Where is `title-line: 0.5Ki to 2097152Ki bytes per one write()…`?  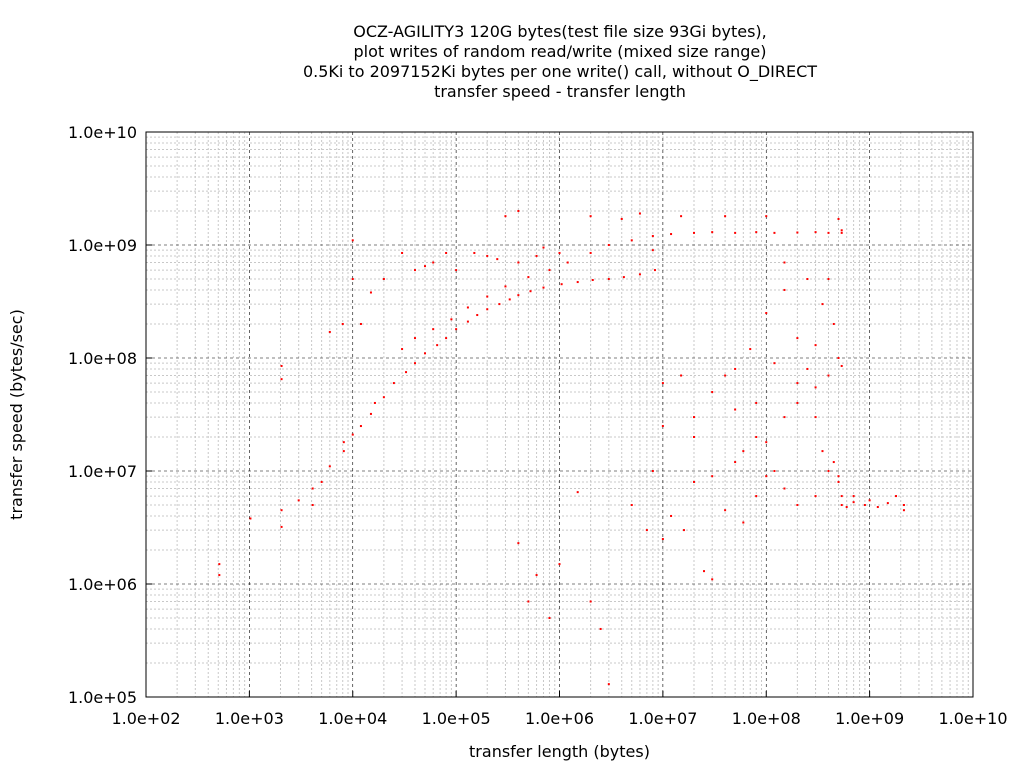 title-line: 0.5Ki to 2097152Ki bytes per one write()… is located at coordinates (560, 72).